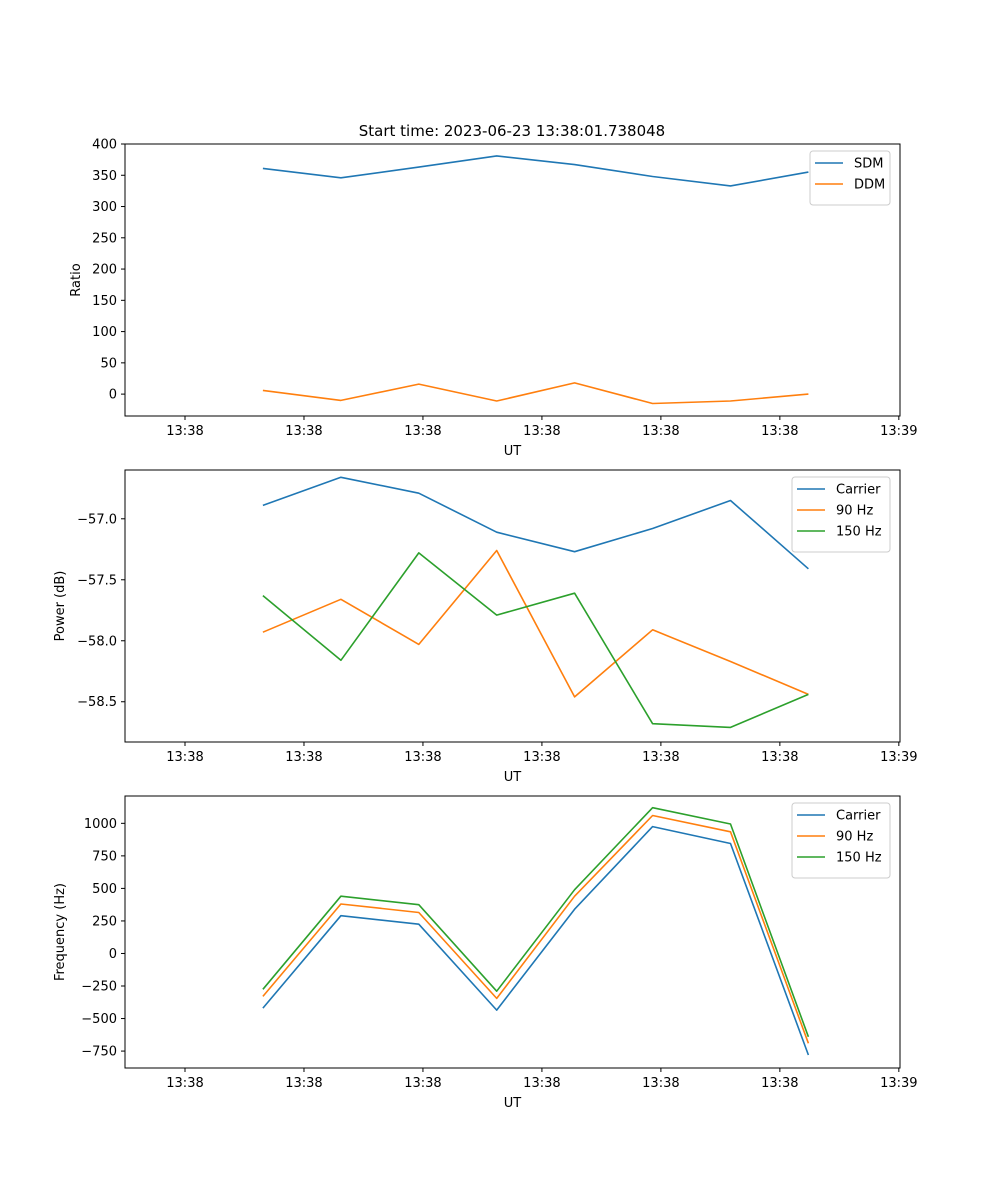 This screenshot has width=1000, height=1200. What do you see at coordinates (104, 207) in the screenshot?
I see `y-tick-label: 300` at bounding box center [104, 207].